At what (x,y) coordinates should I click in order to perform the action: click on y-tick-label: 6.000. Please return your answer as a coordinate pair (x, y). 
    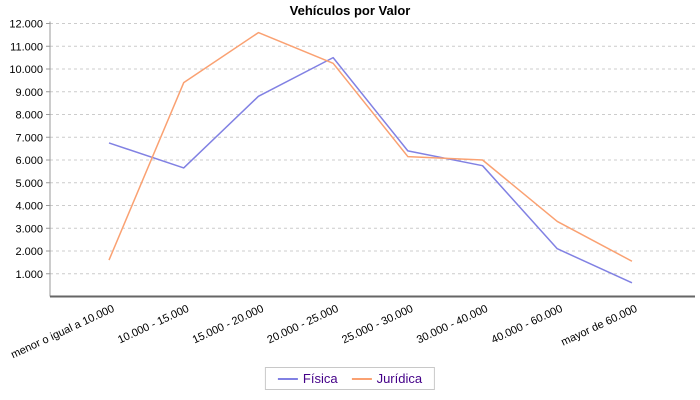
    Looking at the image, I should click on (29, 161).